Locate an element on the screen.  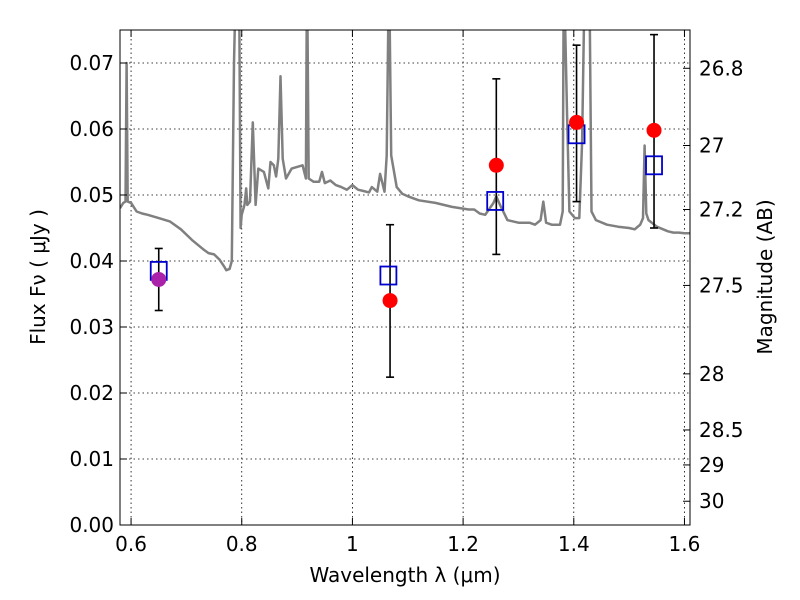
y-tick-label: 0.06 is located at coordinates (91, 129).